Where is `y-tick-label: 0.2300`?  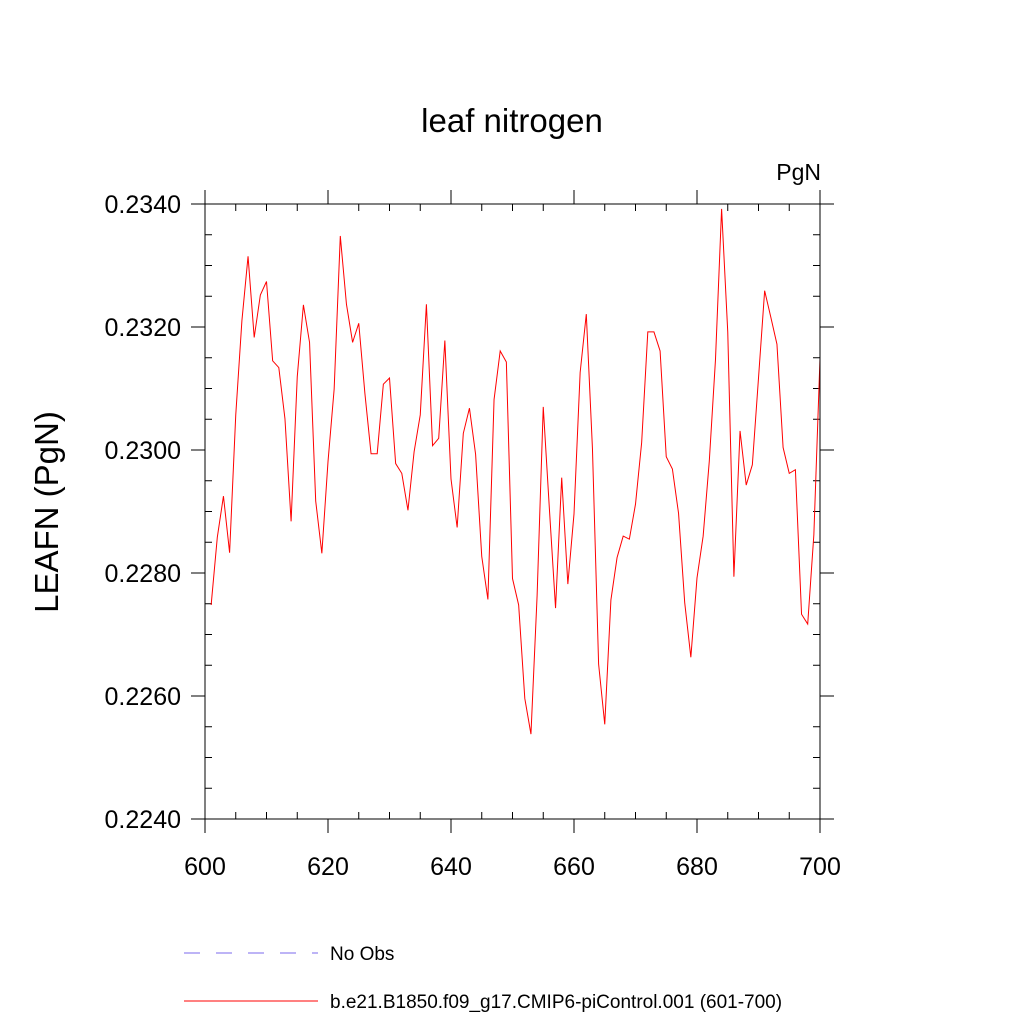 y-tick-label: 0.2300 is located at coordinates (143, 451).